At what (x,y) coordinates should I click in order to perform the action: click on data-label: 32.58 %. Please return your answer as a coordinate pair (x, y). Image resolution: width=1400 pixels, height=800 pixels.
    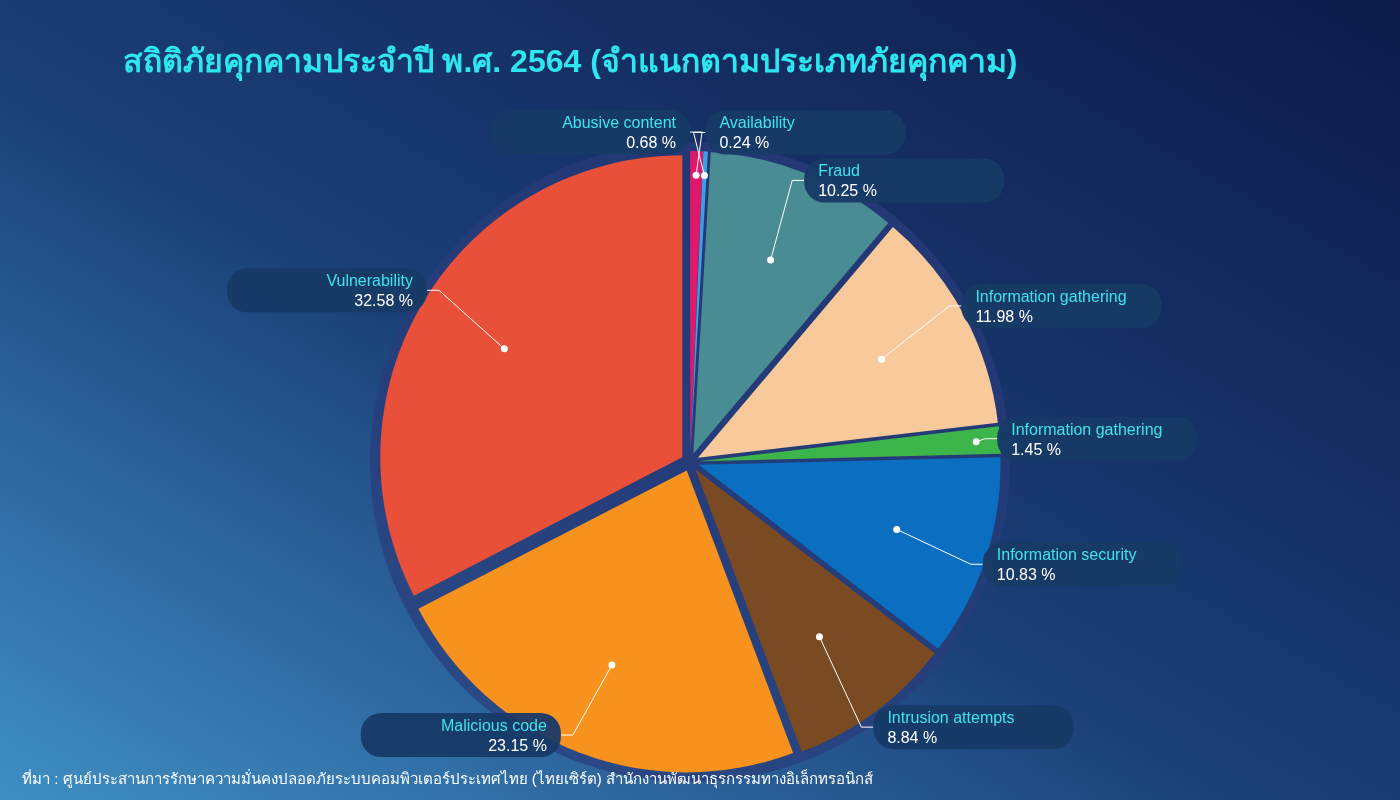
    Looking at the image, I should click on (383, 301).